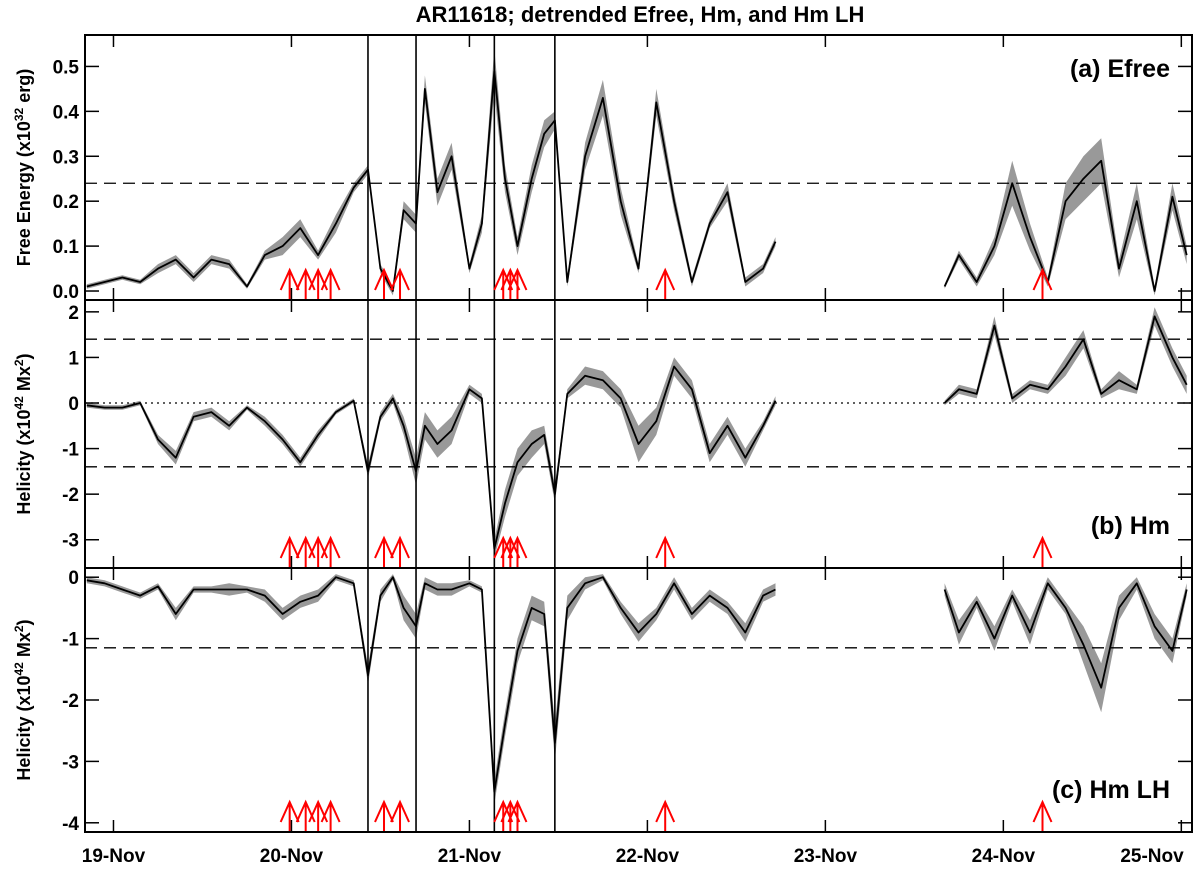 The image size is (1200, 878). What do you see at coordinates (19, 114) in the screenshot?
I see `y-axis-label-superscript: 32` at bounding box center [19, 114].